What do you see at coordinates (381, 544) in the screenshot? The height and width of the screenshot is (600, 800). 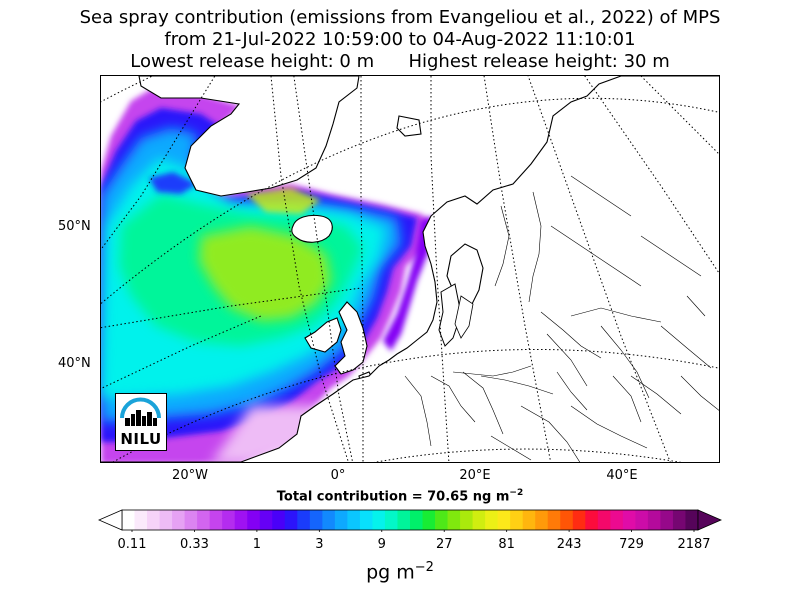 I see `colorbar-tick-label: 9` at bounding box center [381, 544].